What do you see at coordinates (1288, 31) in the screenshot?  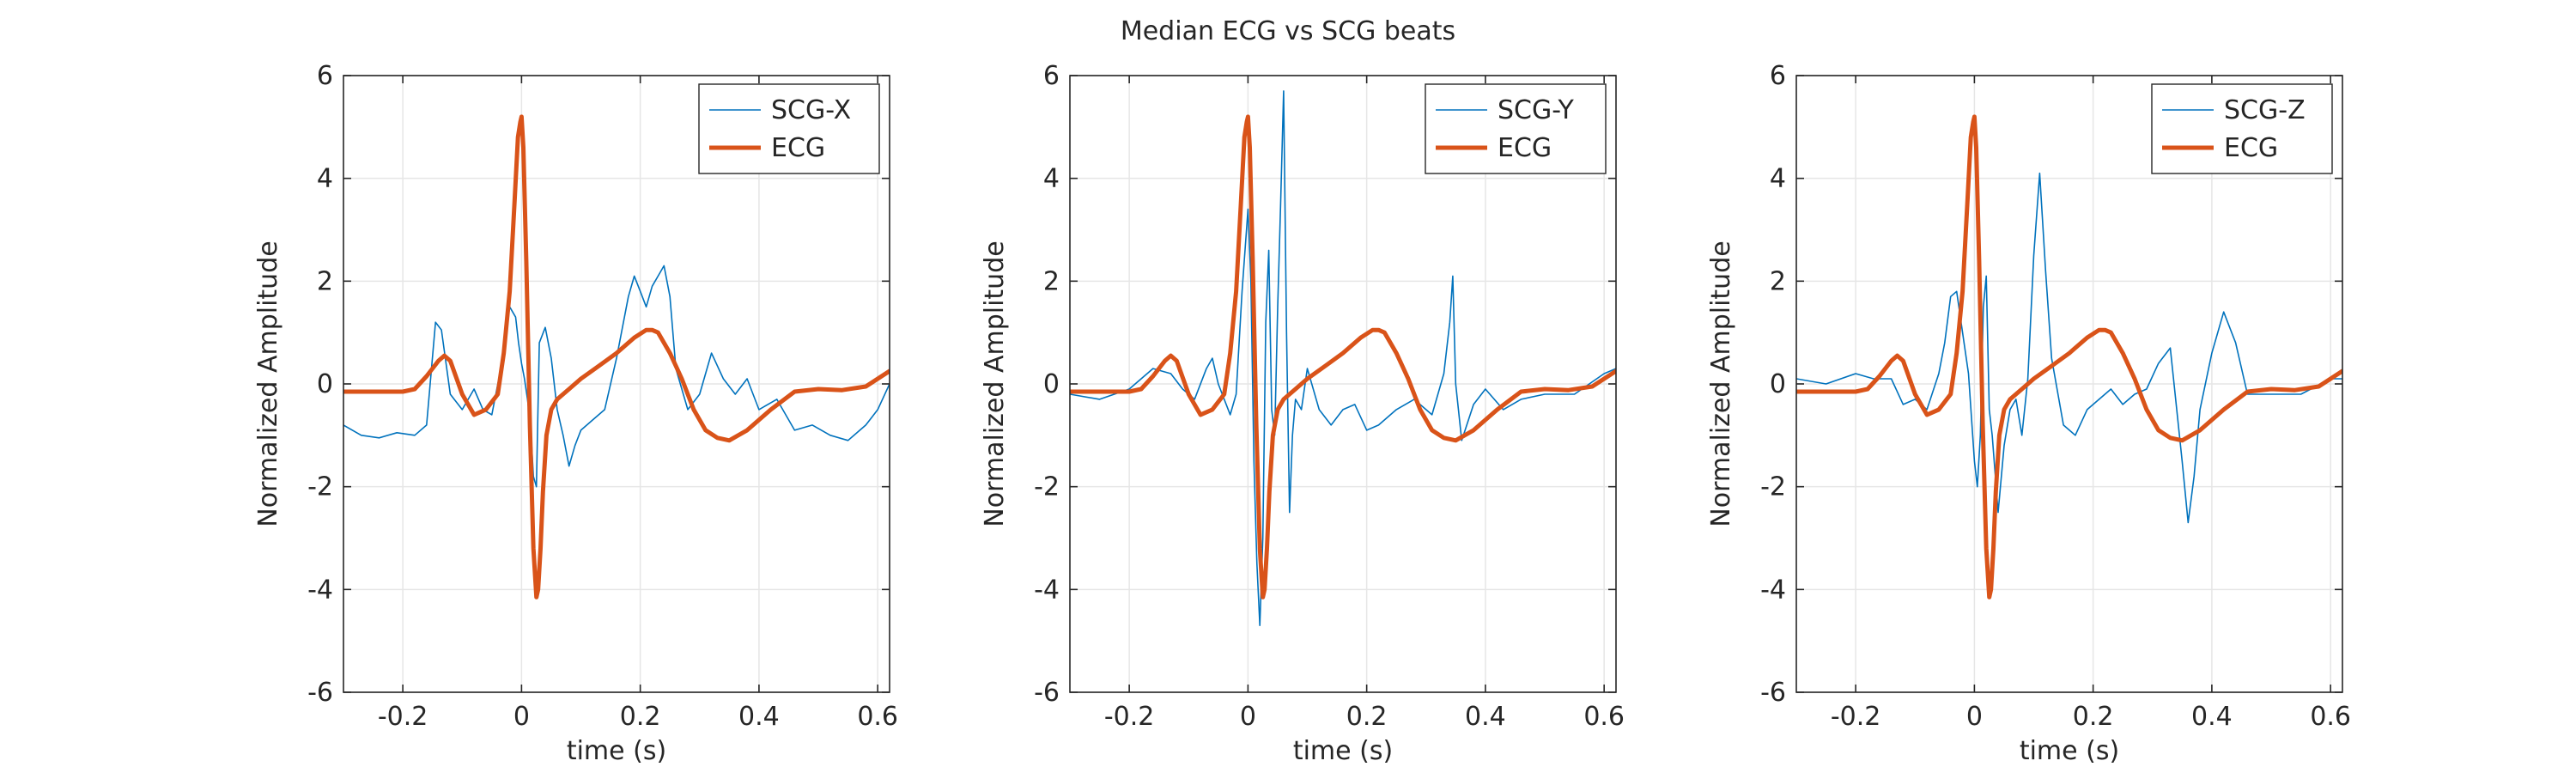 I see `figure-title: Median ECG vs SCG beats` at bounding box center [1288, 31].